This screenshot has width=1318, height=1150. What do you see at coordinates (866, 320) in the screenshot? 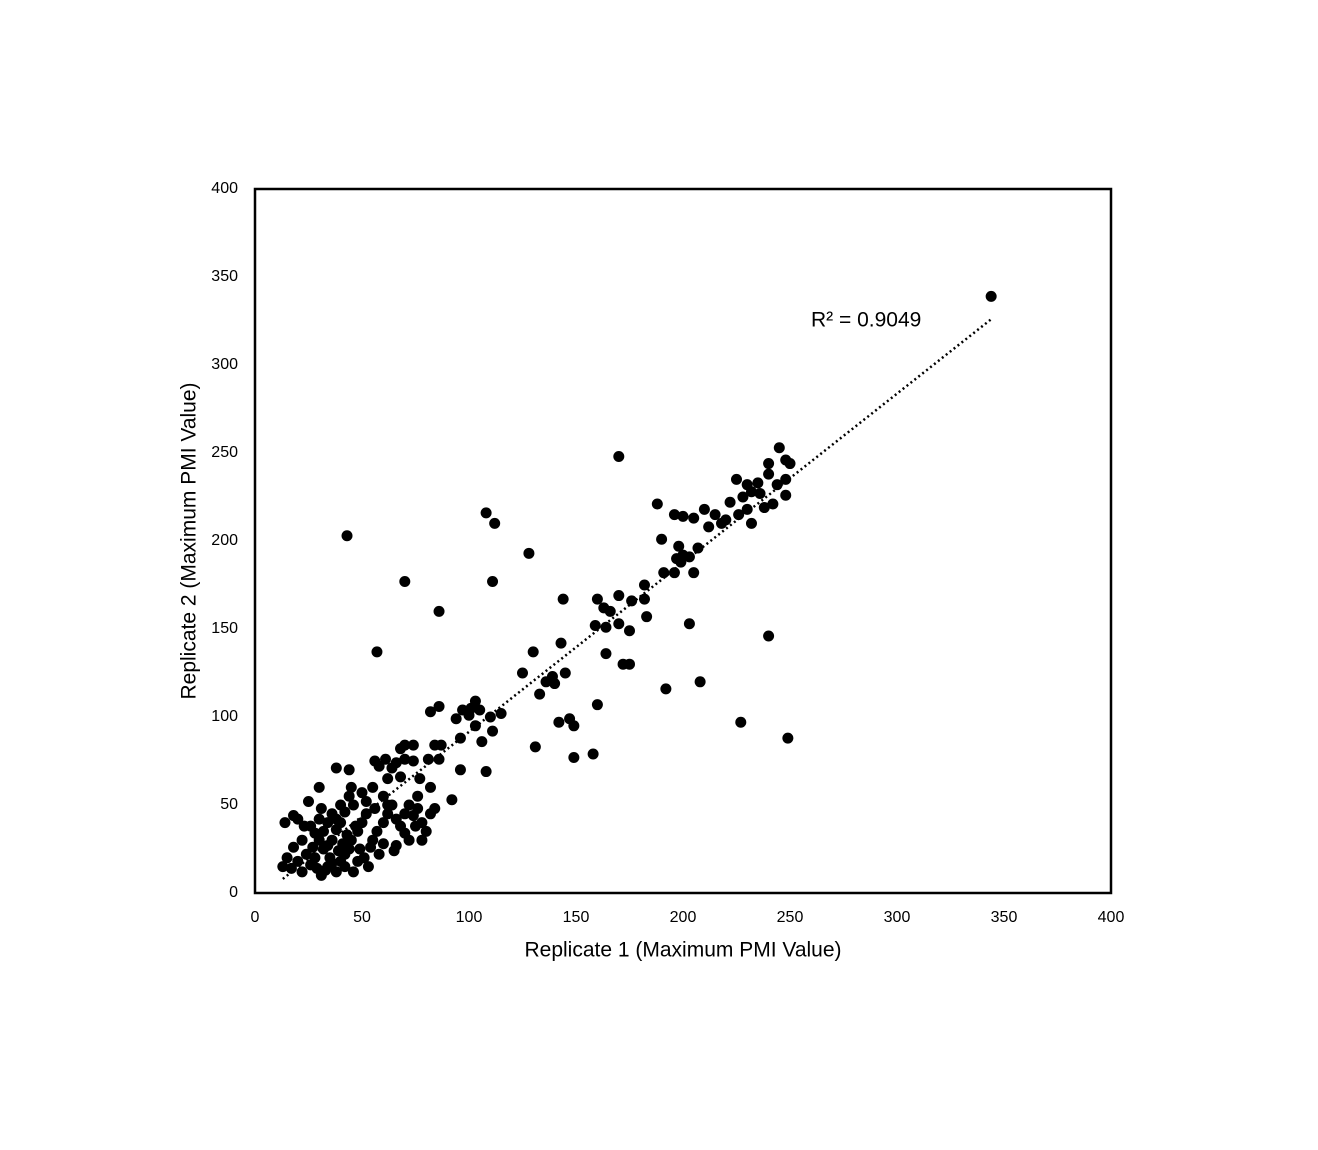
I see `r-squared: R² = 0.9049` at bounding box center [866, 320].